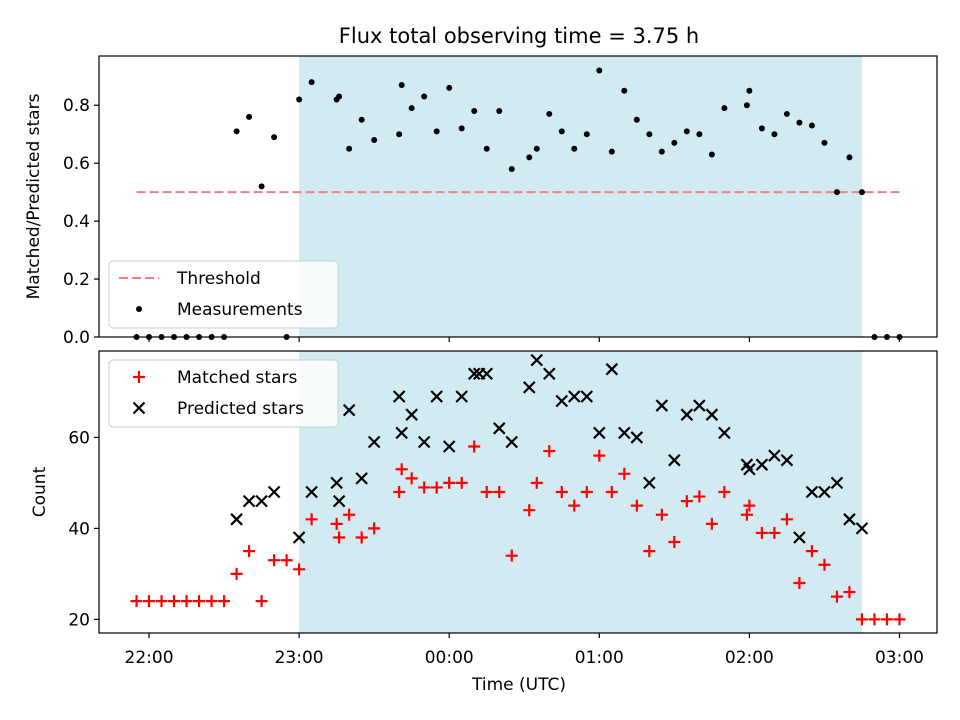  What do you see at coordinates (518, 685) in the screenshot?
I see `x-axis-label: Time (UTC)` at bounding box center [518, 685].